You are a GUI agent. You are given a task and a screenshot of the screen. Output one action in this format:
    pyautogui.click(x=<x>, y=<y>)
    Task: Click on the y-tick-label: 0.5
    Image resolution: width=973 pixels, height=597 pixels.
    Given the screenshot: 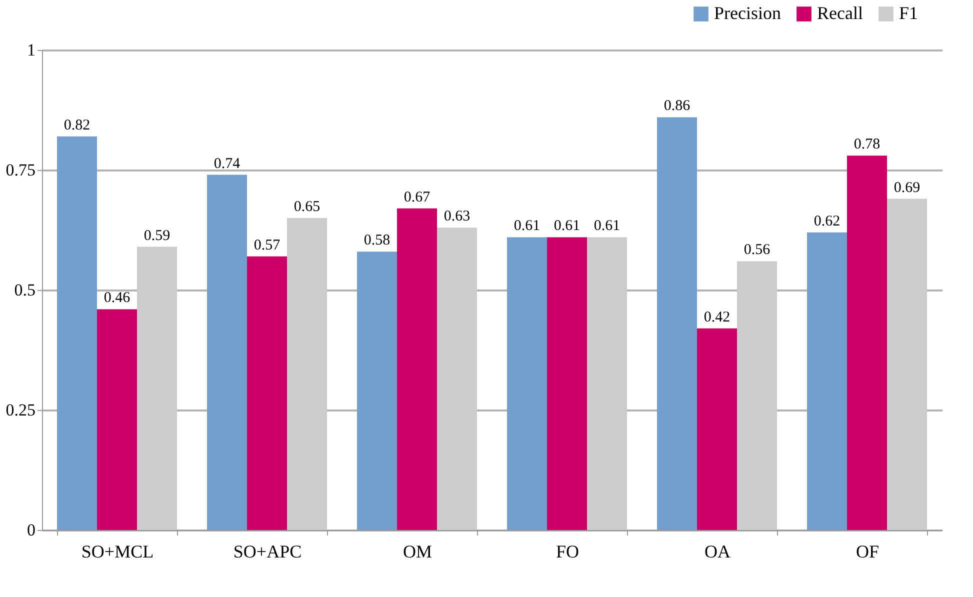 What is the action you would take?
    pyautogui.click(x=25, y=290)
    